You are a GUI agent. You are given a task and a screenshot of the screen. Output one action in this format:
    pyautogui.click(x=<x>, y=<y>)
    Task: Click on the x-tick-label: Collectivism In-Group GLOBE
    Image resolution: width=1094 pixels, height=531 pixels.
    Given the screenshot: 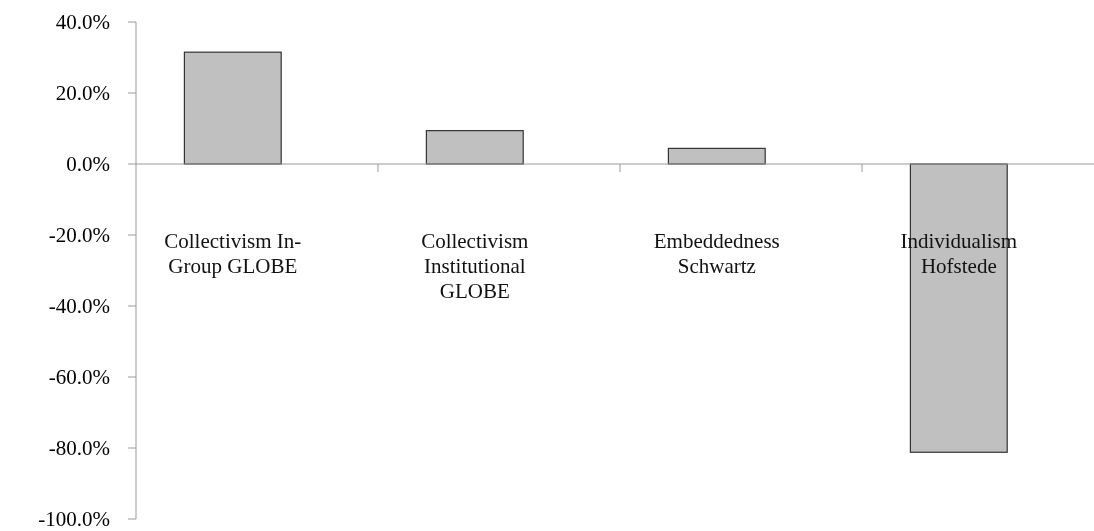 What is the action you would take?
    pyautogui.click(x=233, y=253)
    